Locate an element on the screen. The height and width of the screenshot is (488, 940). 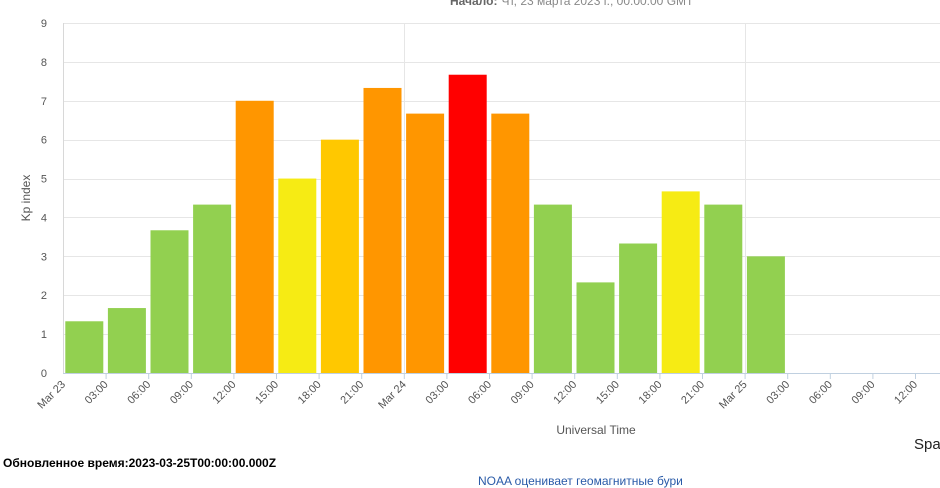
y-tick-label: 0 is located at coordinates (44, 374).